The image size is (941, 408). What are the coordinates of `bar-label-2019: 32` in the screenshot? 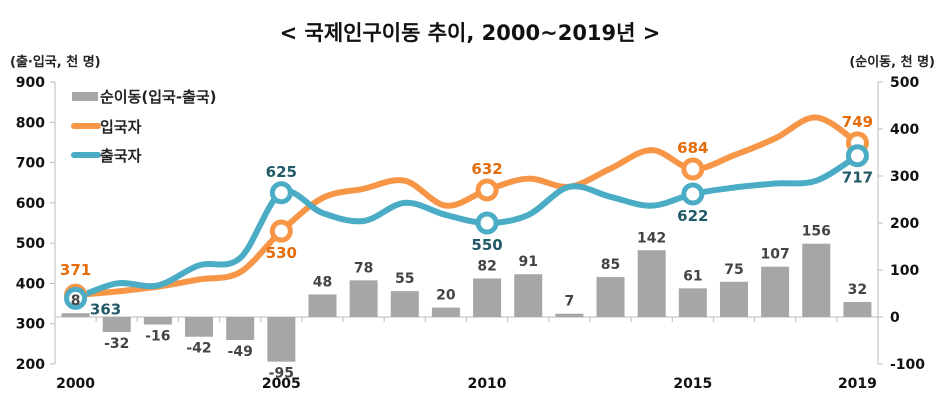 It's located at (857, 290).